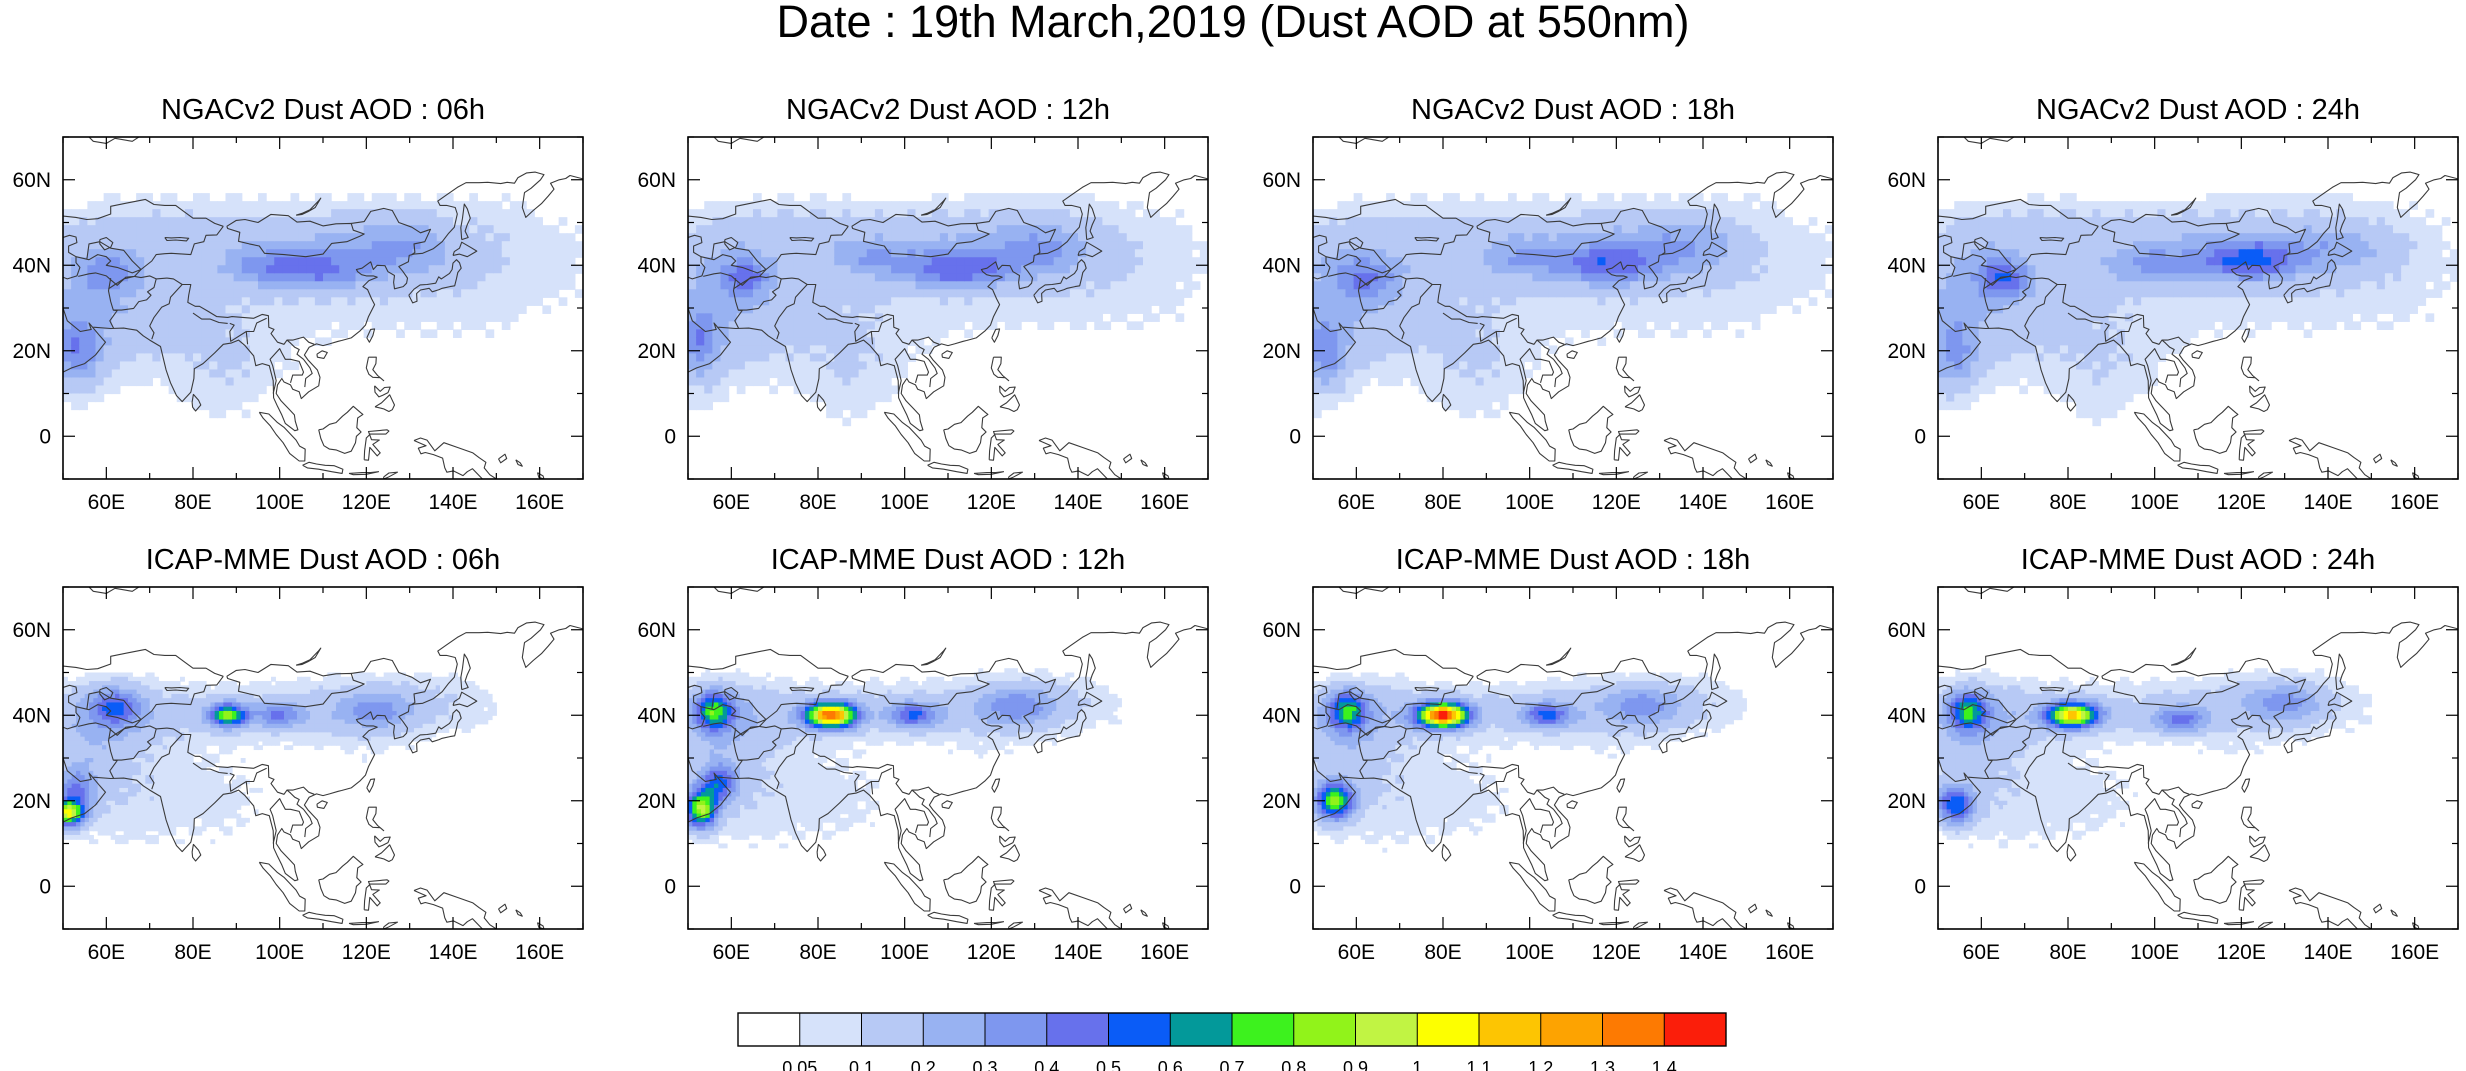  What do you see at coordinates (1478, 1064) in the screenshot?
I see `colorbar-label: 1.1` at bounding box center [1478, 1064].